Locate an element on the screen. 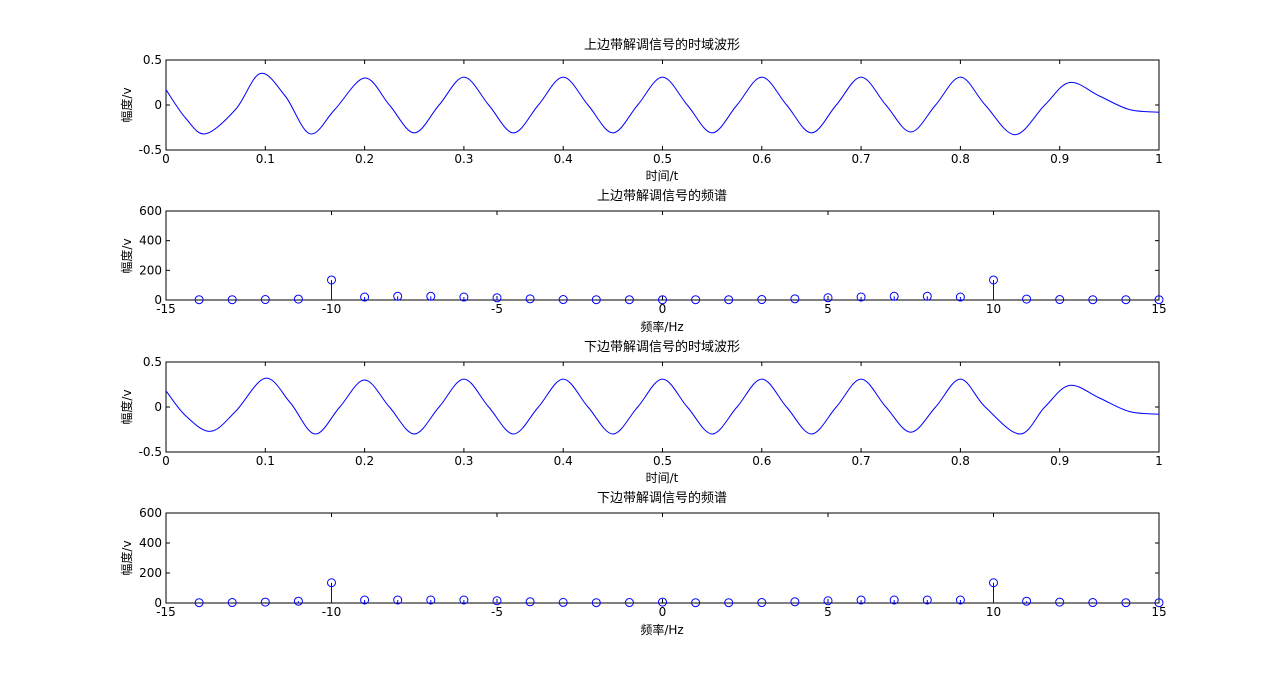 The width and height of the screenshot is (1281, 690). x-tick-label: 0.3 is located at coordinates (463, 159).